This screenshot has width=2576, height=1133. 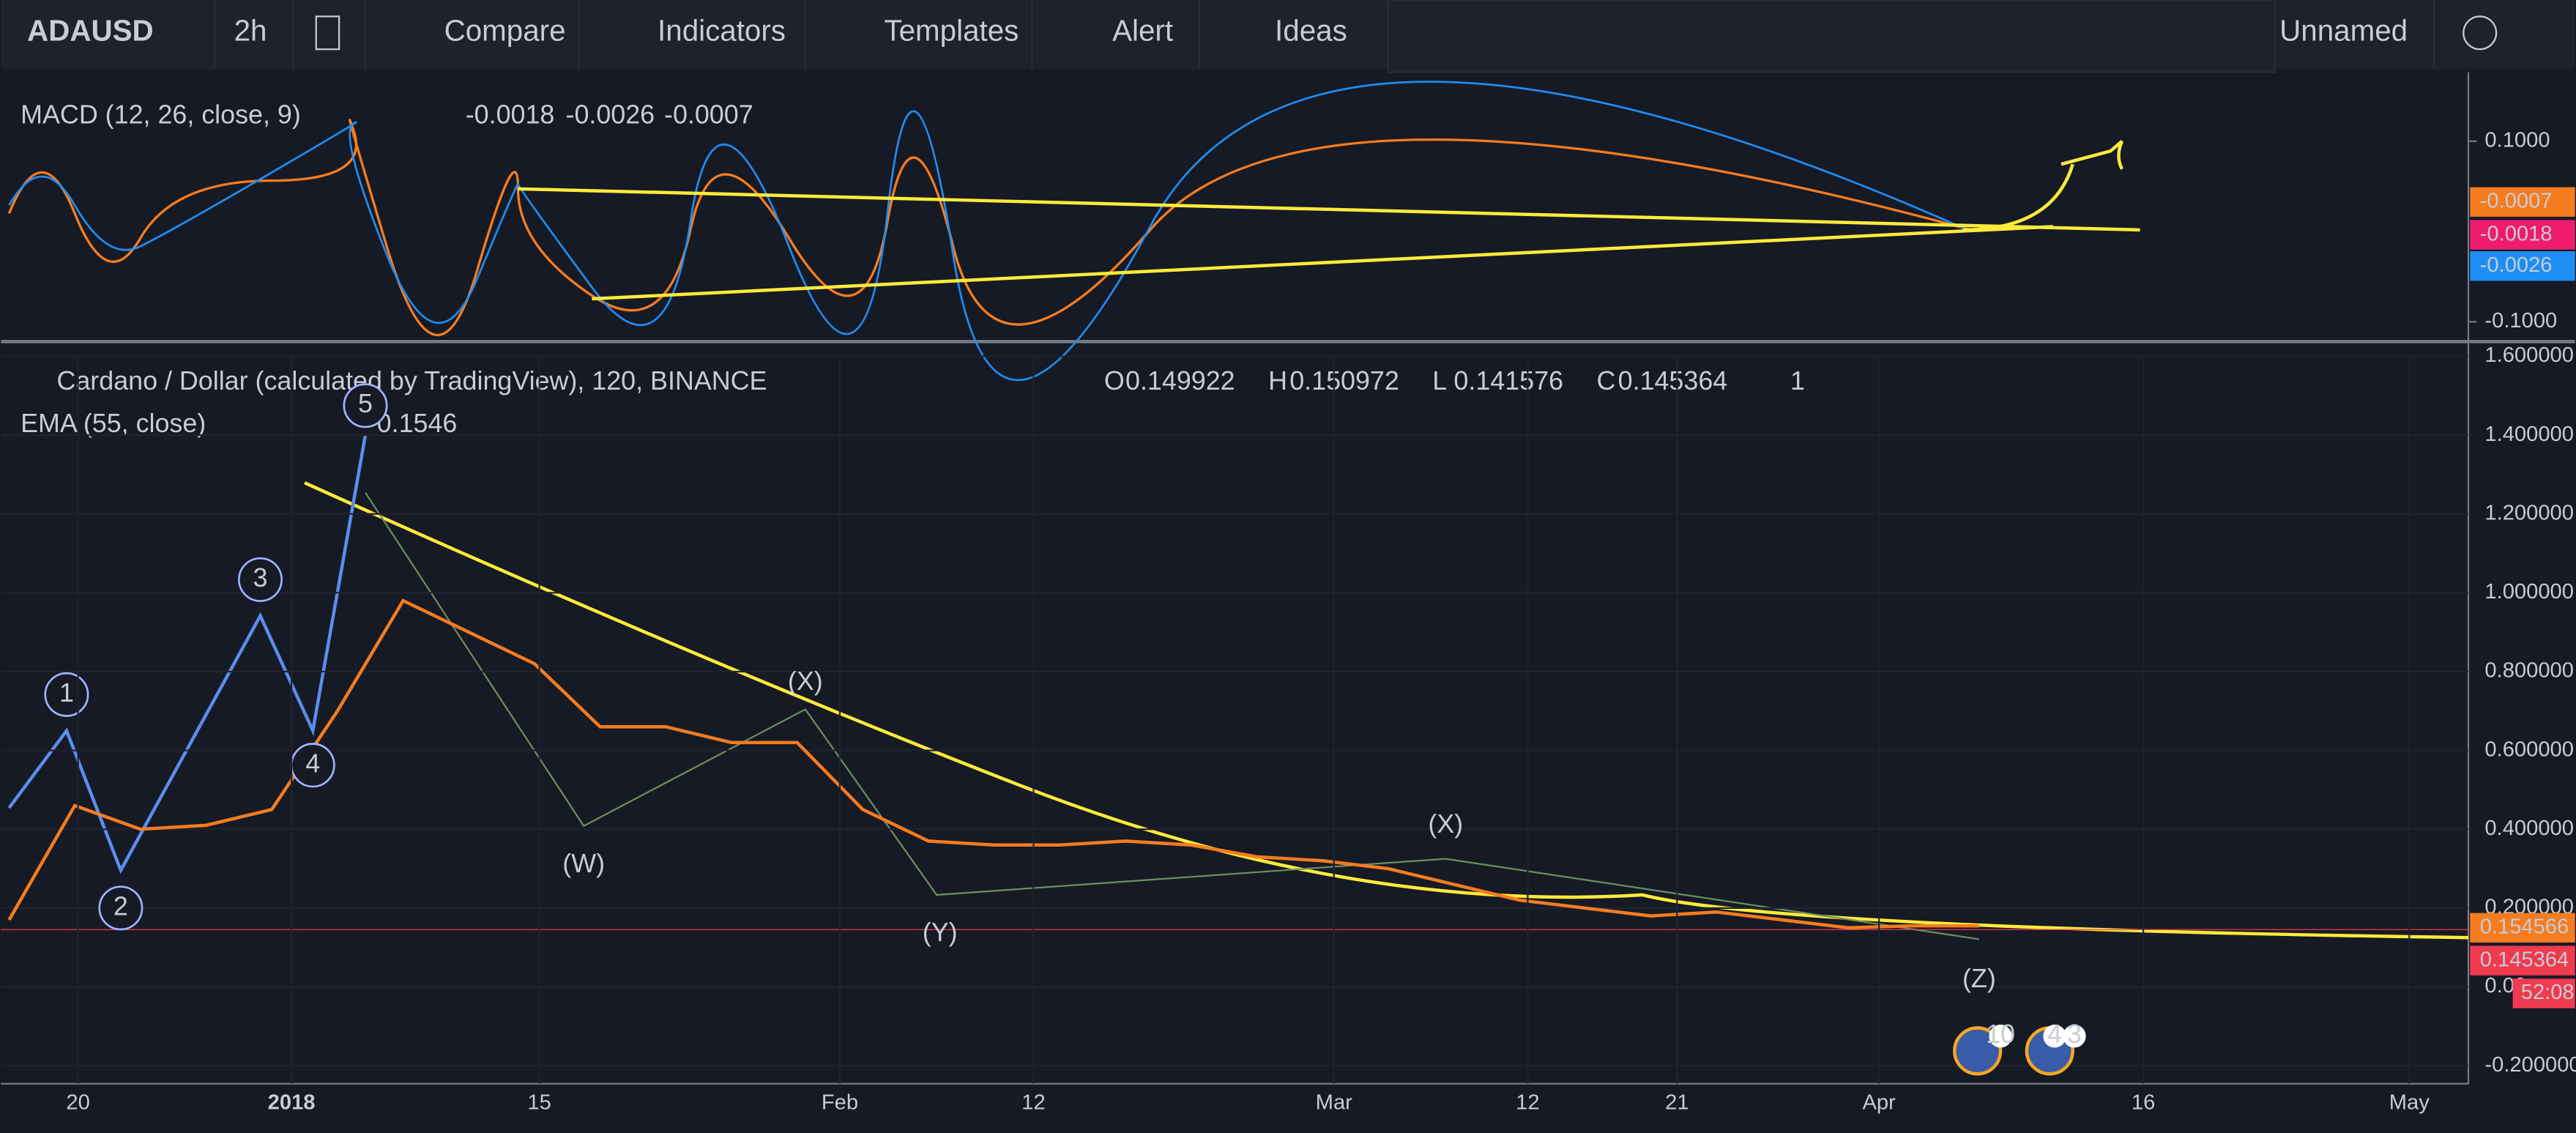 I want to click on event-count: 3, so click(x=2074, y=1034).